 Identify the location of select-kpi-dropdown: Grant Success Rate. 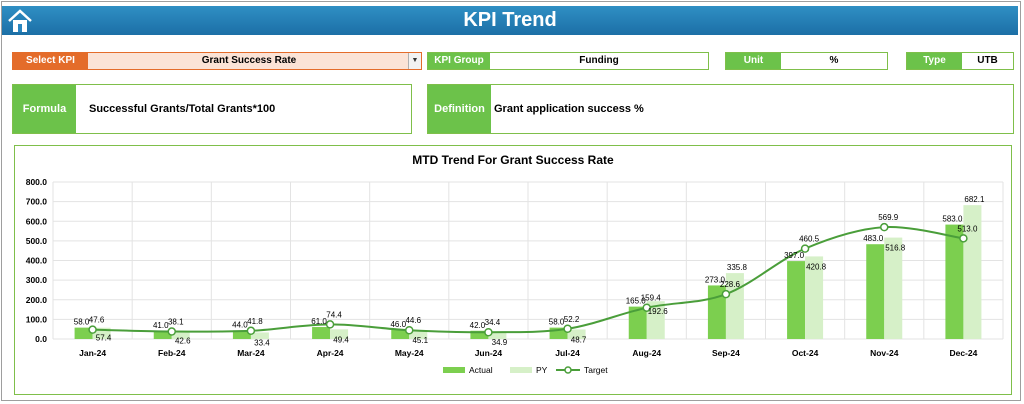
(249, 61).